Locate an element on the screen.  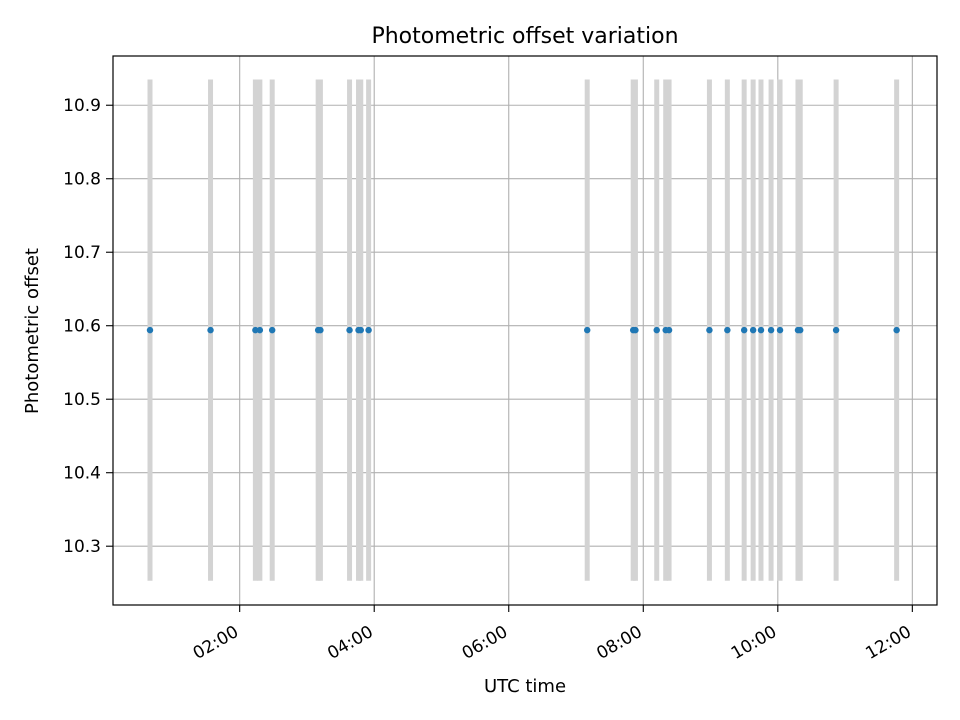
y-tick-label: 10.5 is located at coordinates (82, 400).